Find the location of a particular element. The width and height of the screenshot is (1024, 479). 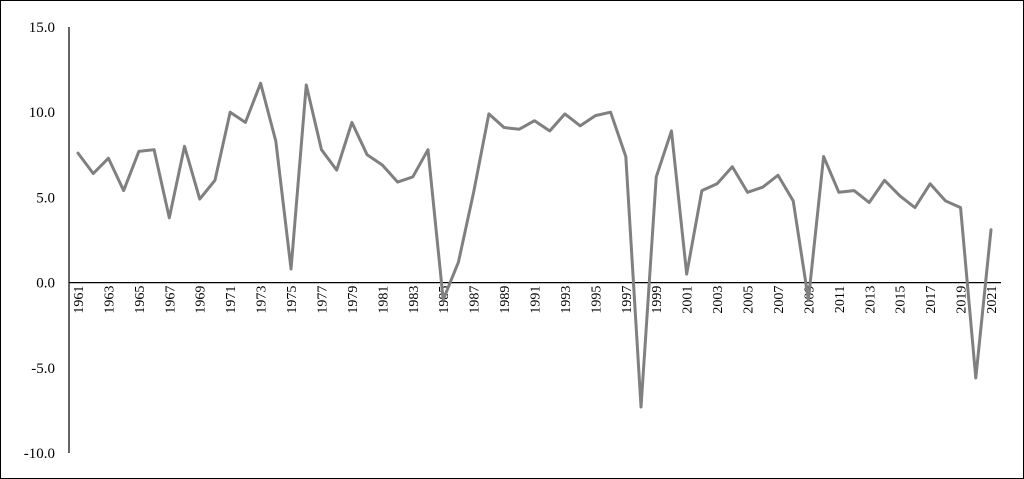

x-tick-label: 2017 is located at coordinates (931, 300).